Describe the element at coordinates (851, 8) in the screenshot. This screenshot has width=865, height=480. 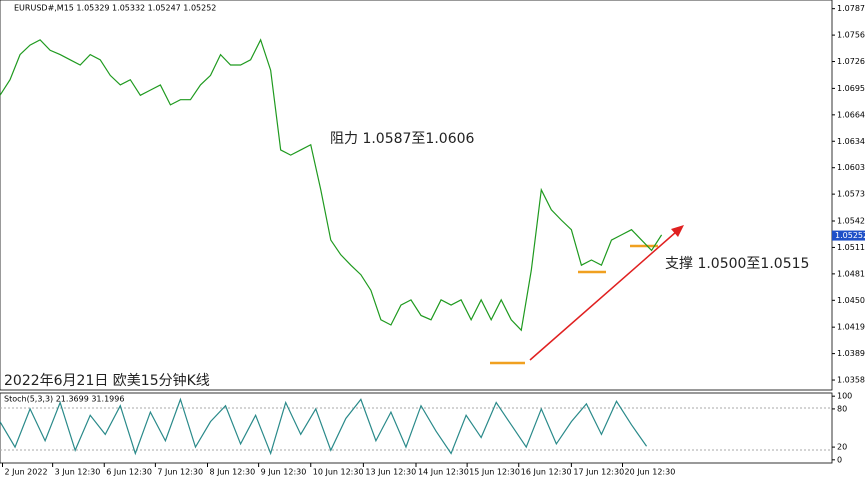
I see `y-tick-label: 1.07870` at that location.